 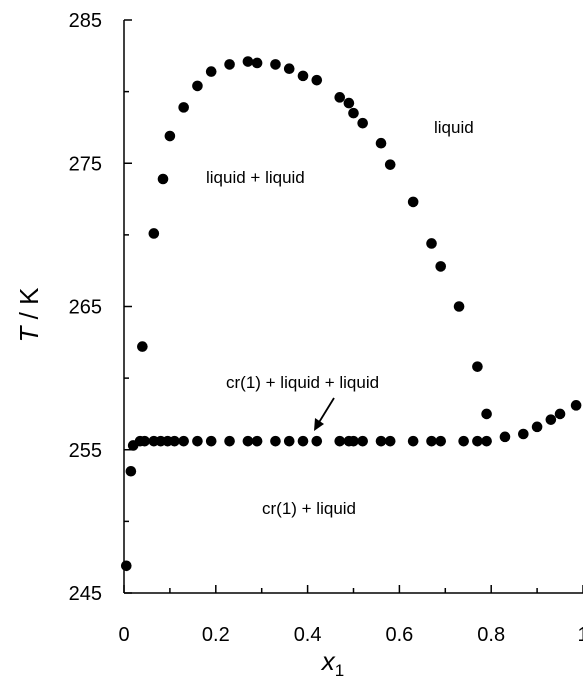 What do you see at coordinates (324, 414) in the screenshot?
I see `annotation-arrow` at bounding box center [324, 414].